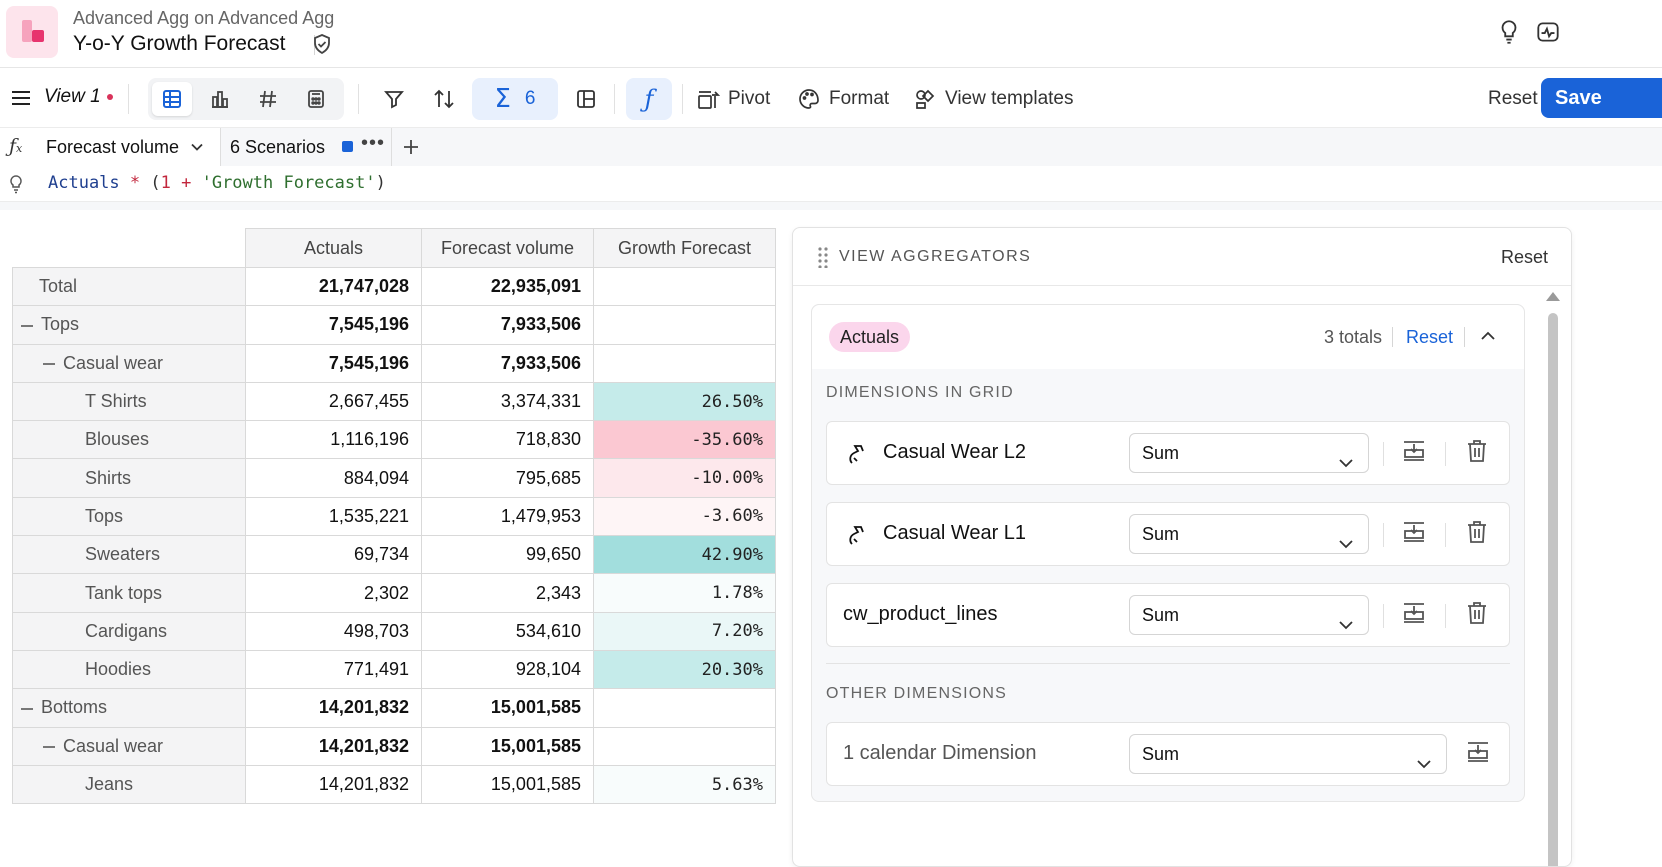 The image size is (1662, 867). What do you see at coordinates (172, 99) in the screenshot?
I see `grid-view-button` at bounding box center [172, 99].